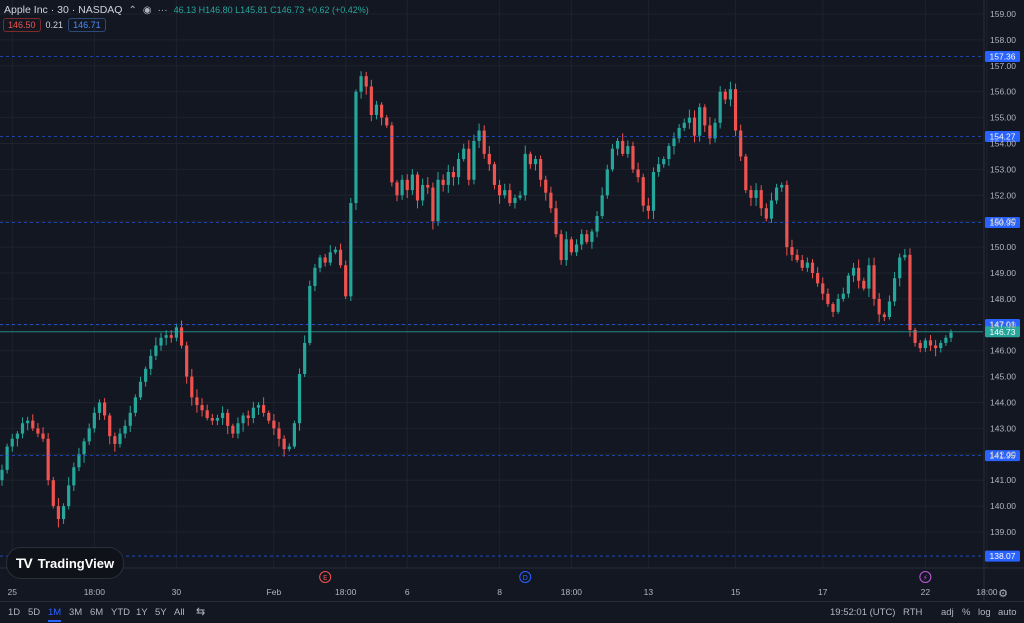 The width and height of the screenshot is (1024, 623). I want to click on earnings-event-marker, so click(325, 577).